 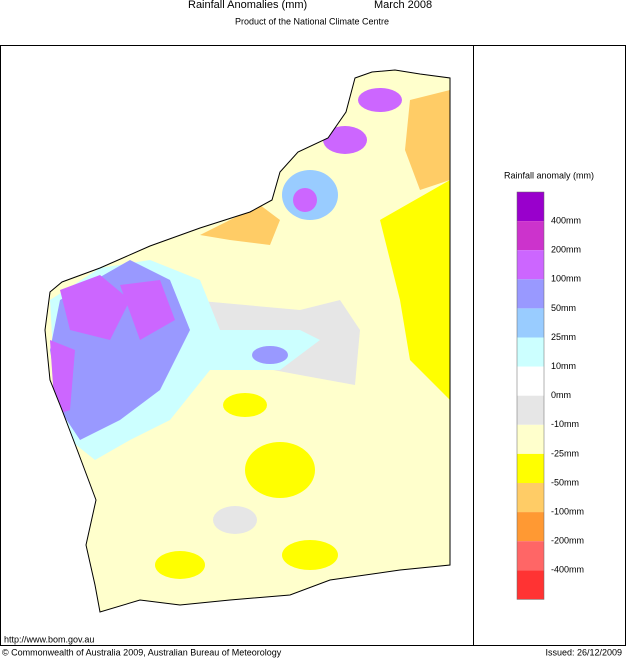 What do you see at coordinates (565, 453) in the screenshot?
I see `legend-label: -25mm` at bounding box center [565, 453].